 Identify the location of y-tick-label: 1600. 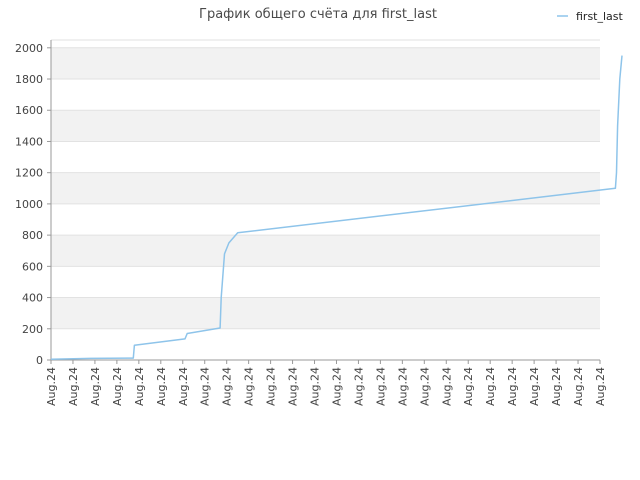
(29, 110).